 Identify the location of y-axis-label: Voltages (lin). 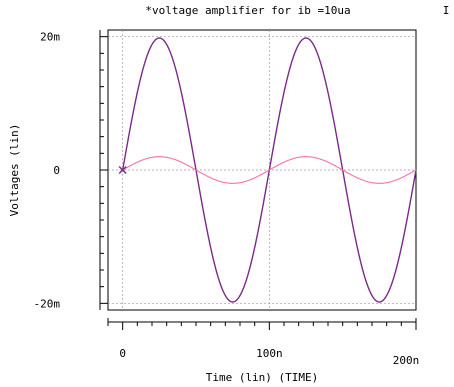
(14, 170).